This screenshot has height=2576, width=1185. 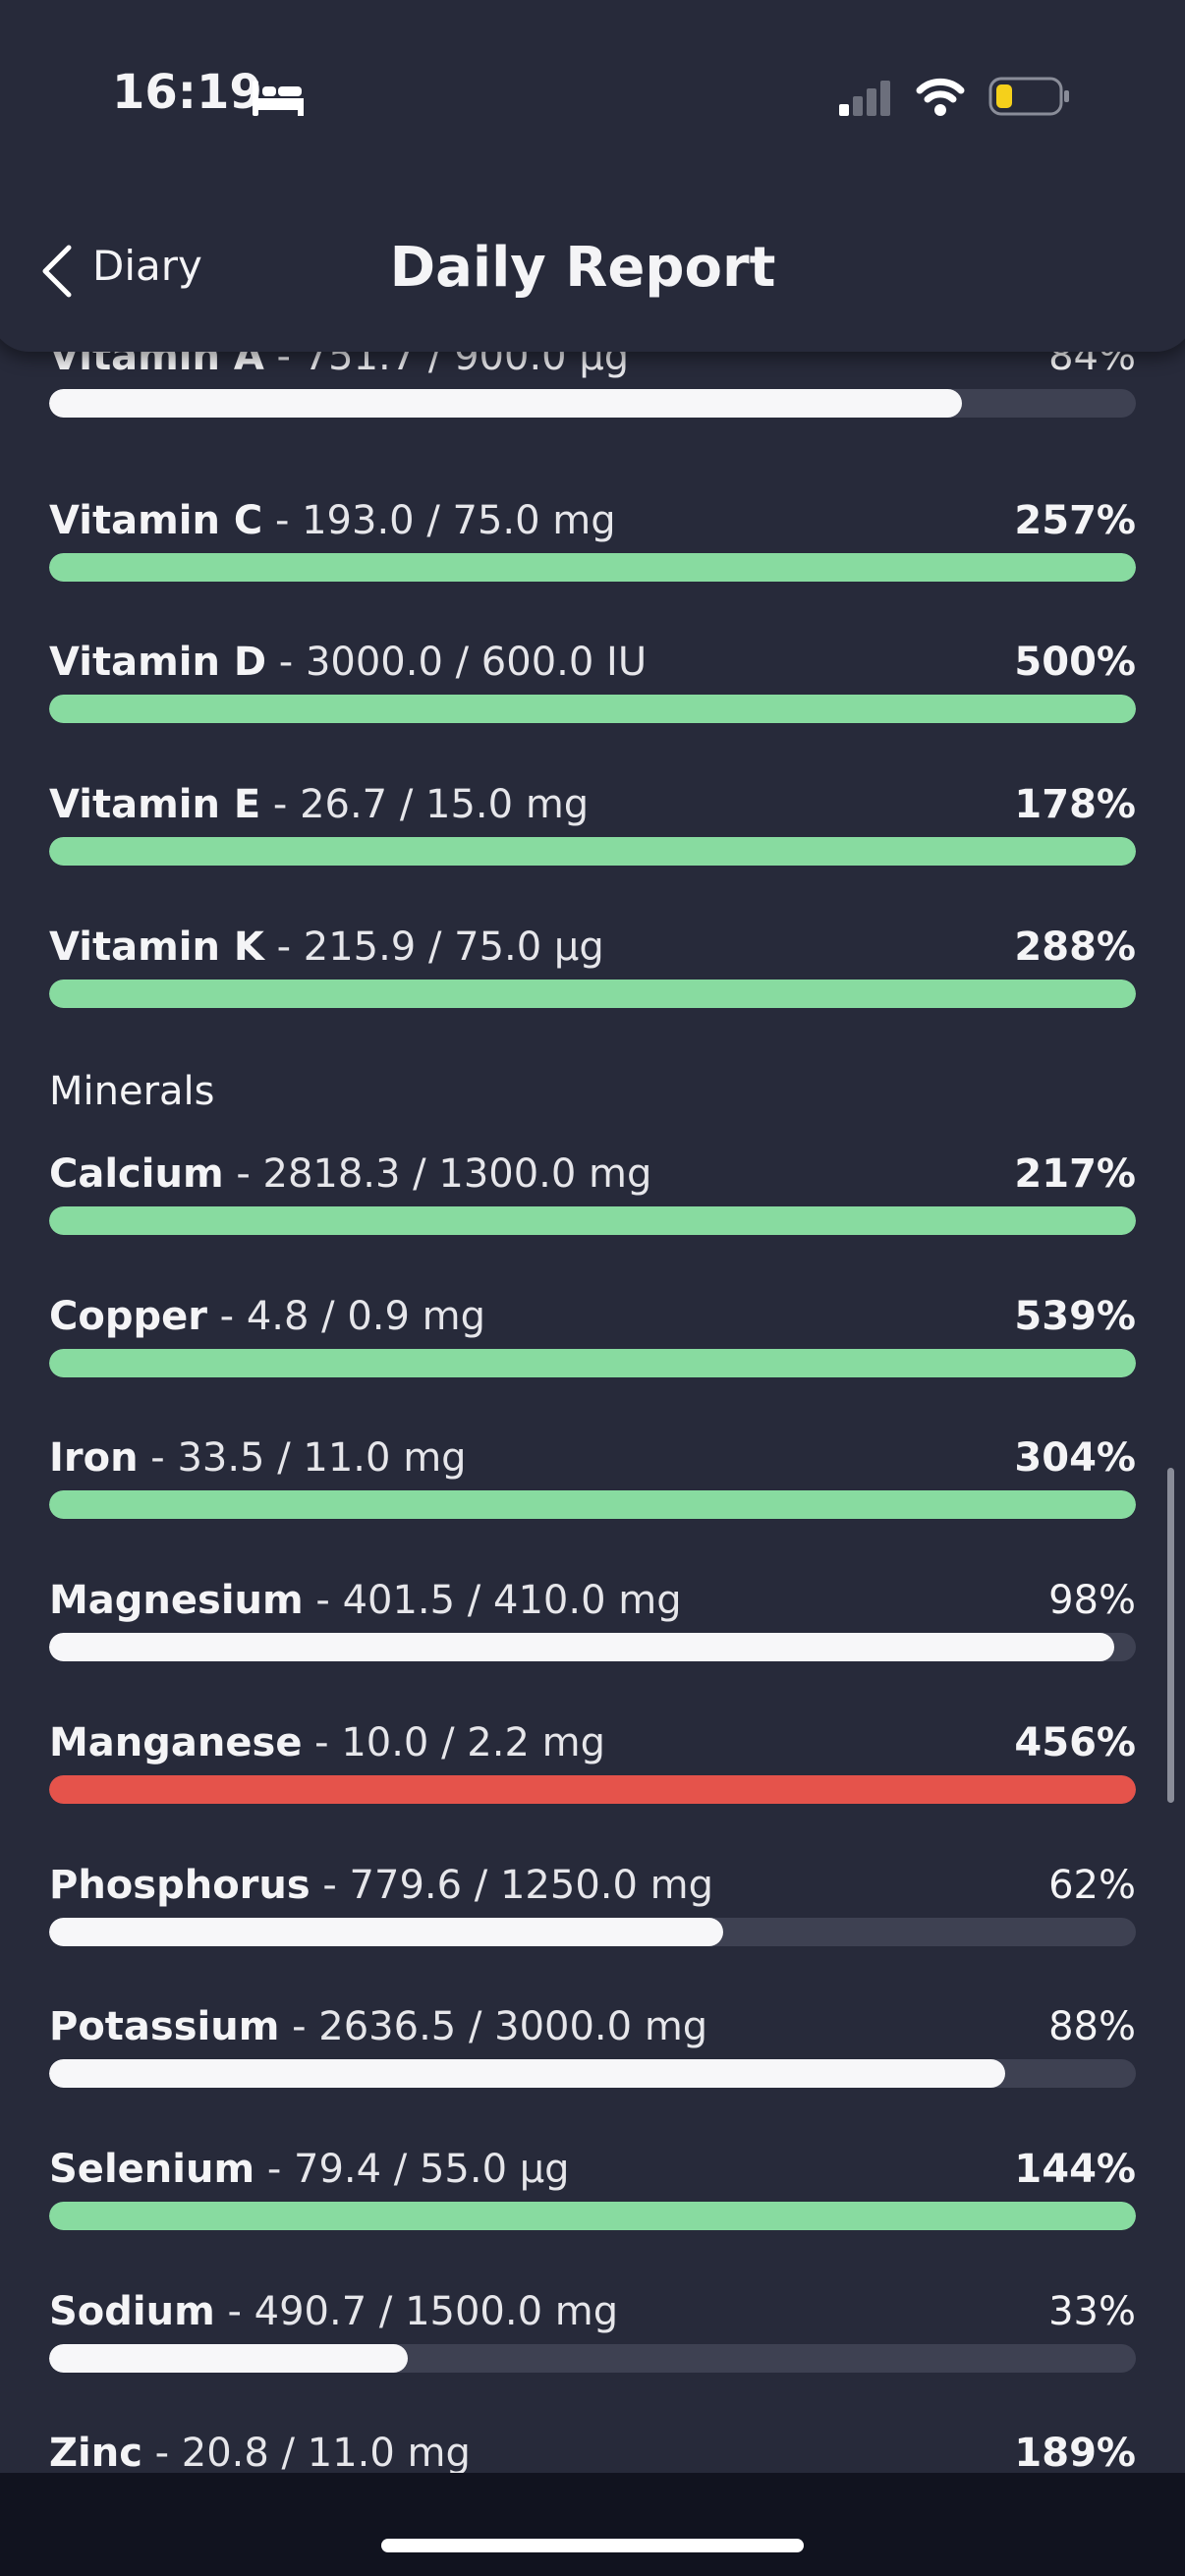 What do you see at coordinates (306, 2452) in the screenshot?
I see `nutrient-detail: - 20.8 / 11.0 mg` at bounding box center [306, 2452].